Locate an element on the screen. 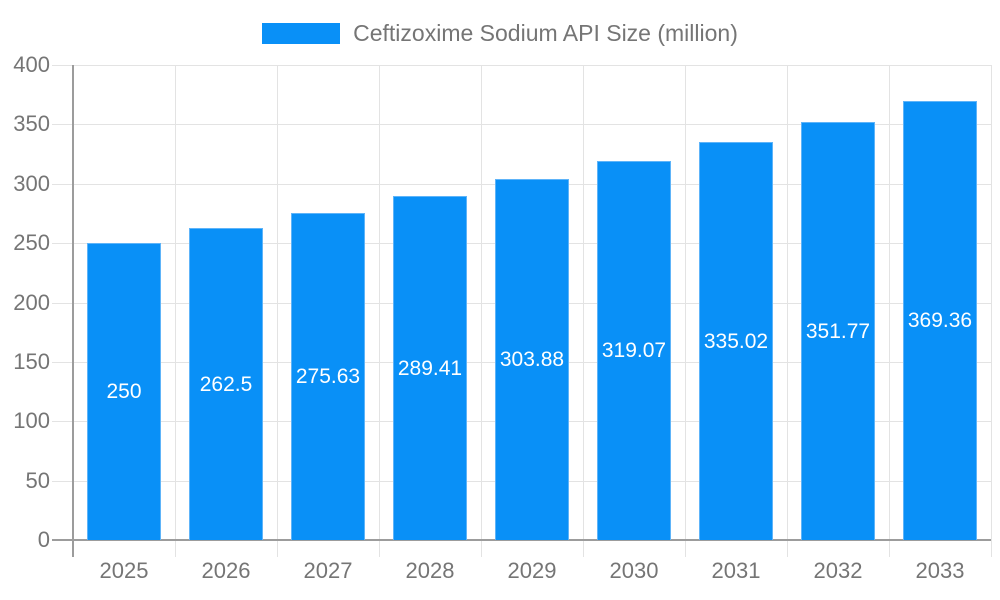  y-tick-label: 100 is located at coordinates (31, 420).